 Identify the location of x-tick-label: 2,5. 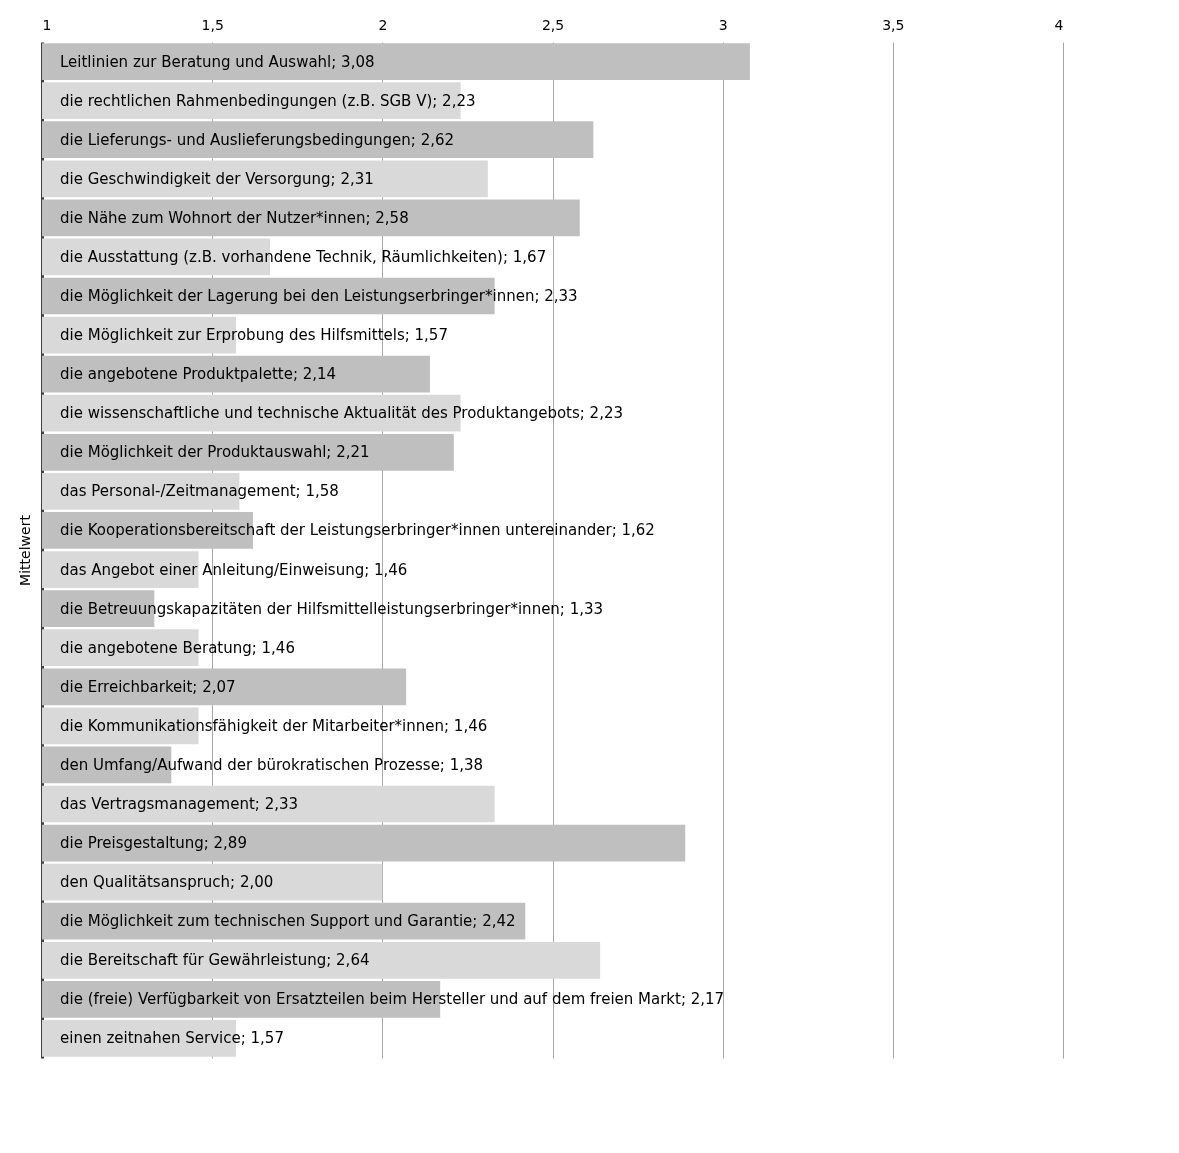
(553, 24).